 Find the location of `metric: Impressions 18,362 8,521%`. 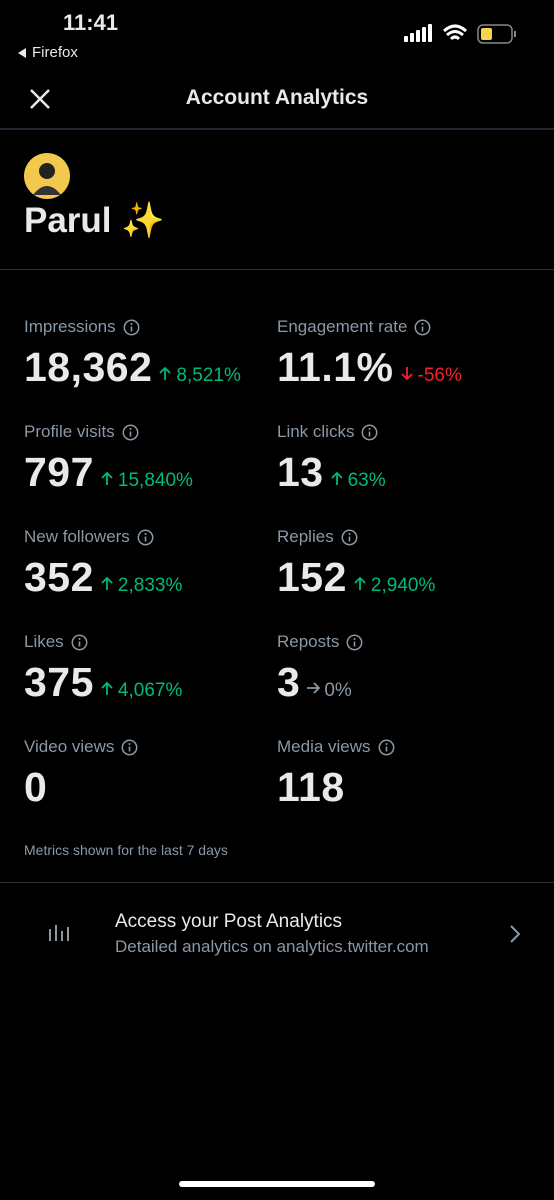

metric: Impressions 18,362 8,521% is located at coordinates (154, 353).